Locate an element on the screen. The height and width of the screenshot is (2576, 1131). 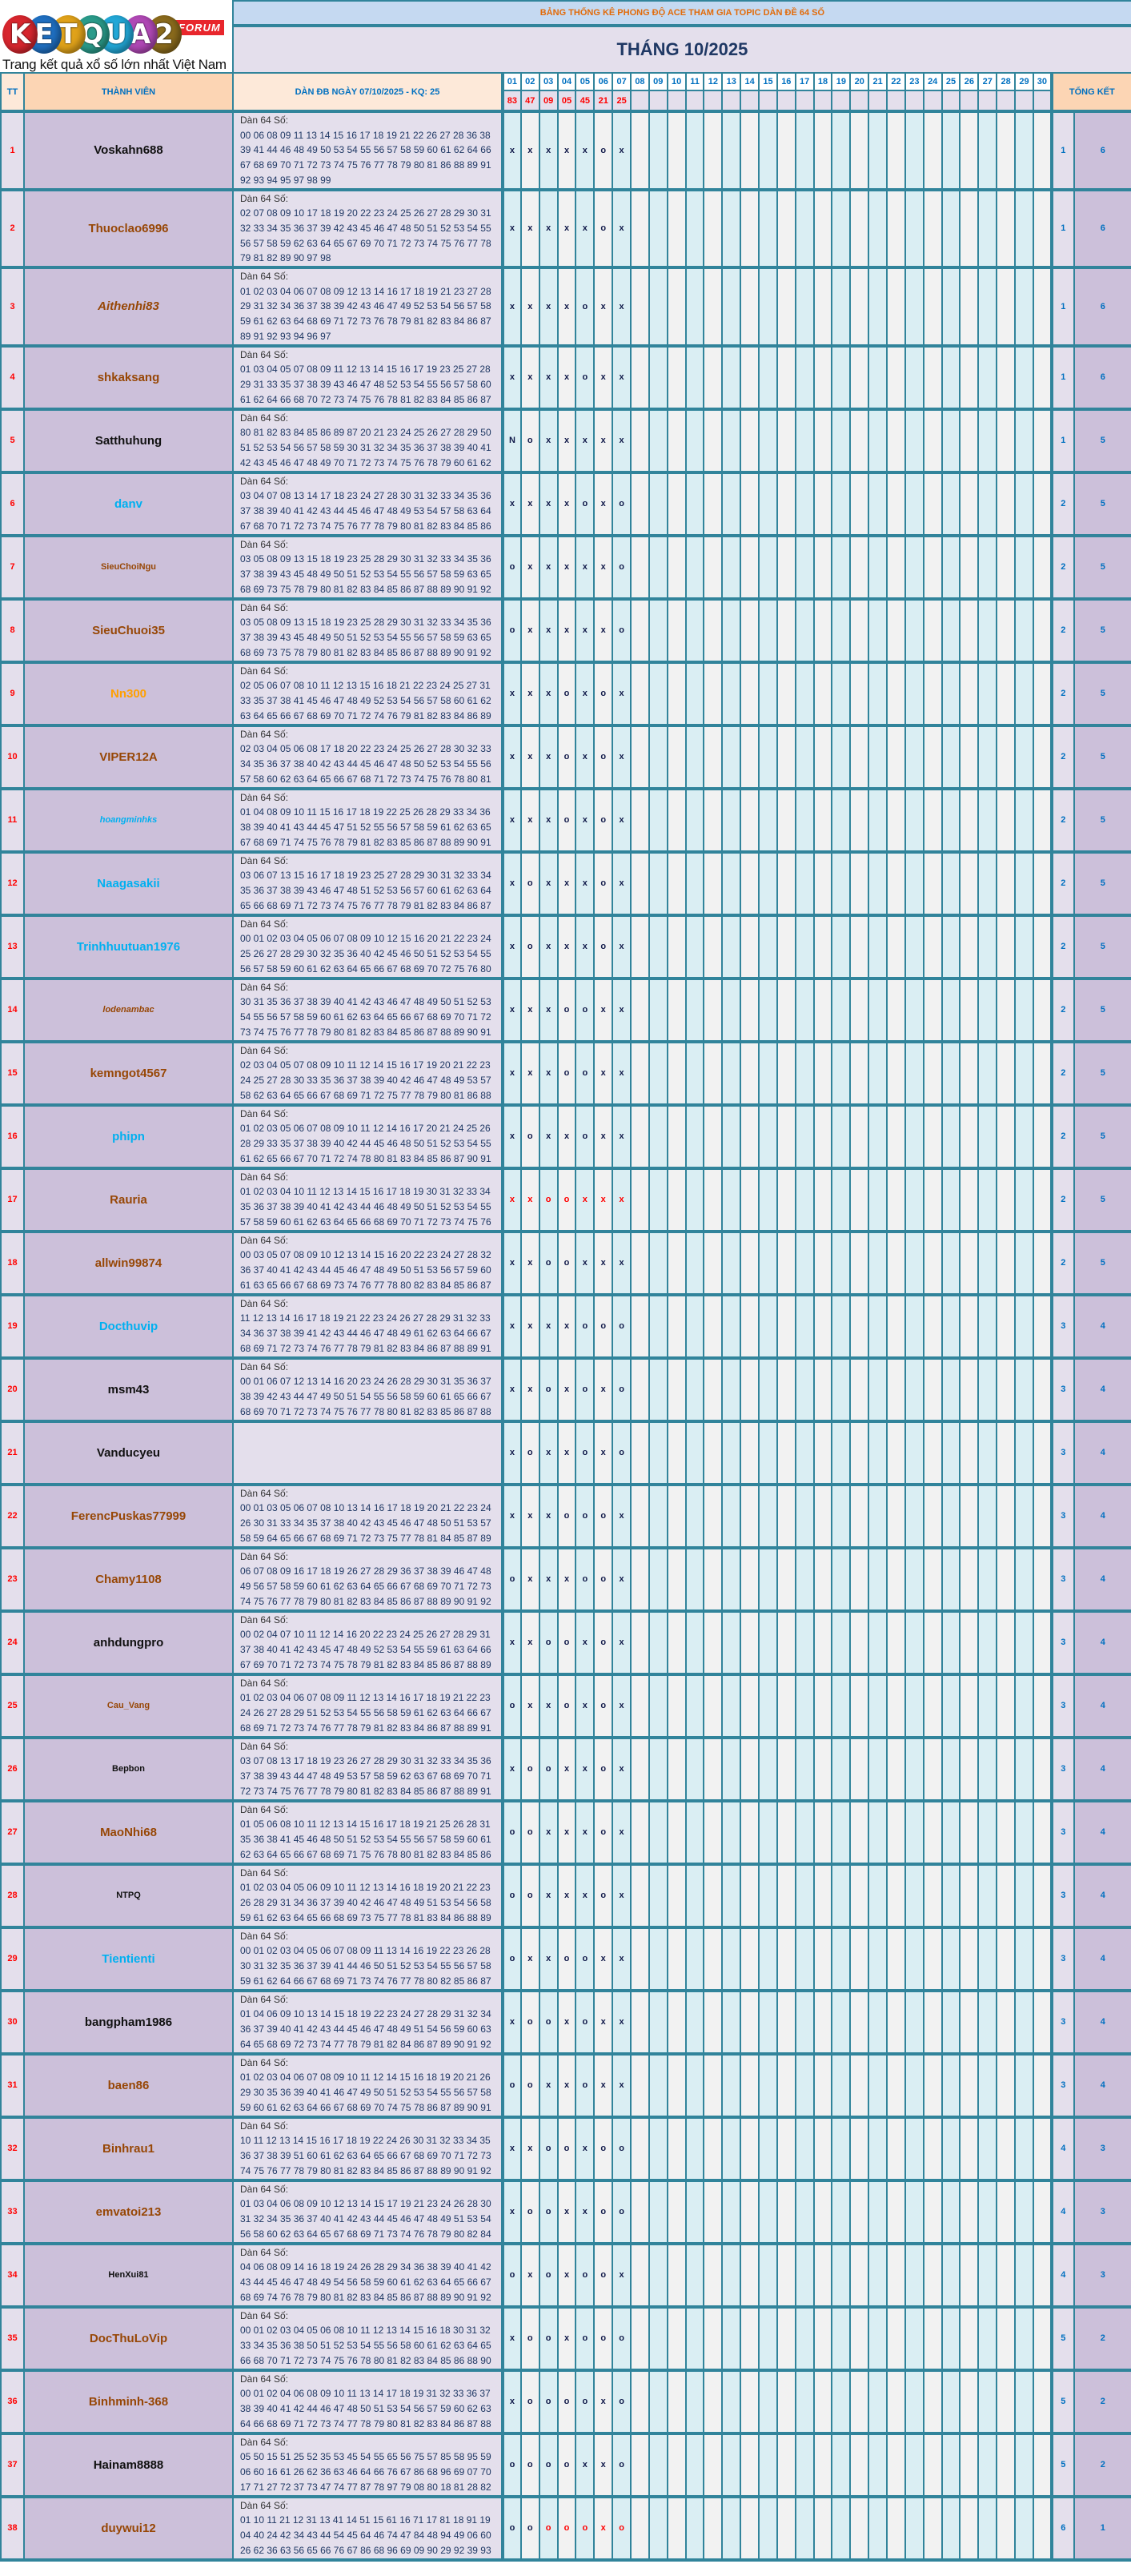
member-name: hoangminhks is located at coordinates (129, 820).